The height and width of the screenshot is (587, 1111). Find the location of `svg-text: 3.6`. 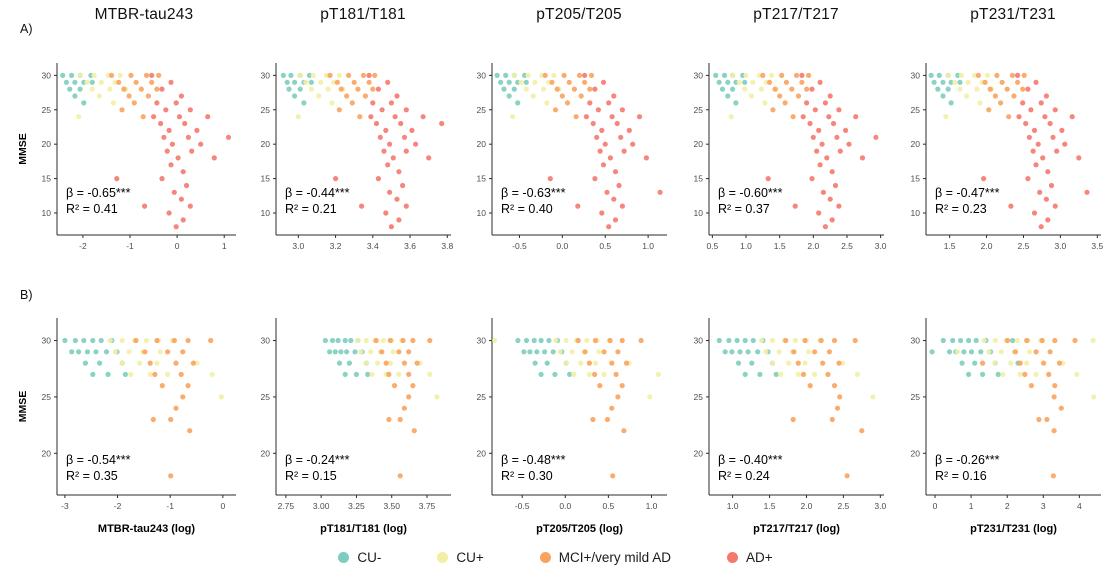

svg-text: 3.6 is located at coordinates (410, 246).